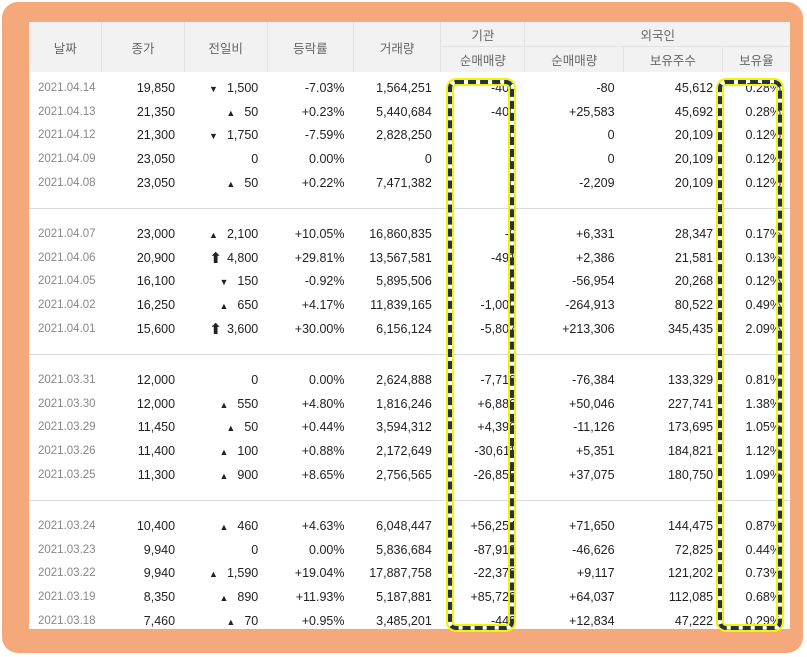 The image size is (807, 657). I want to click on change-value: 1,590, so click(242, 573).